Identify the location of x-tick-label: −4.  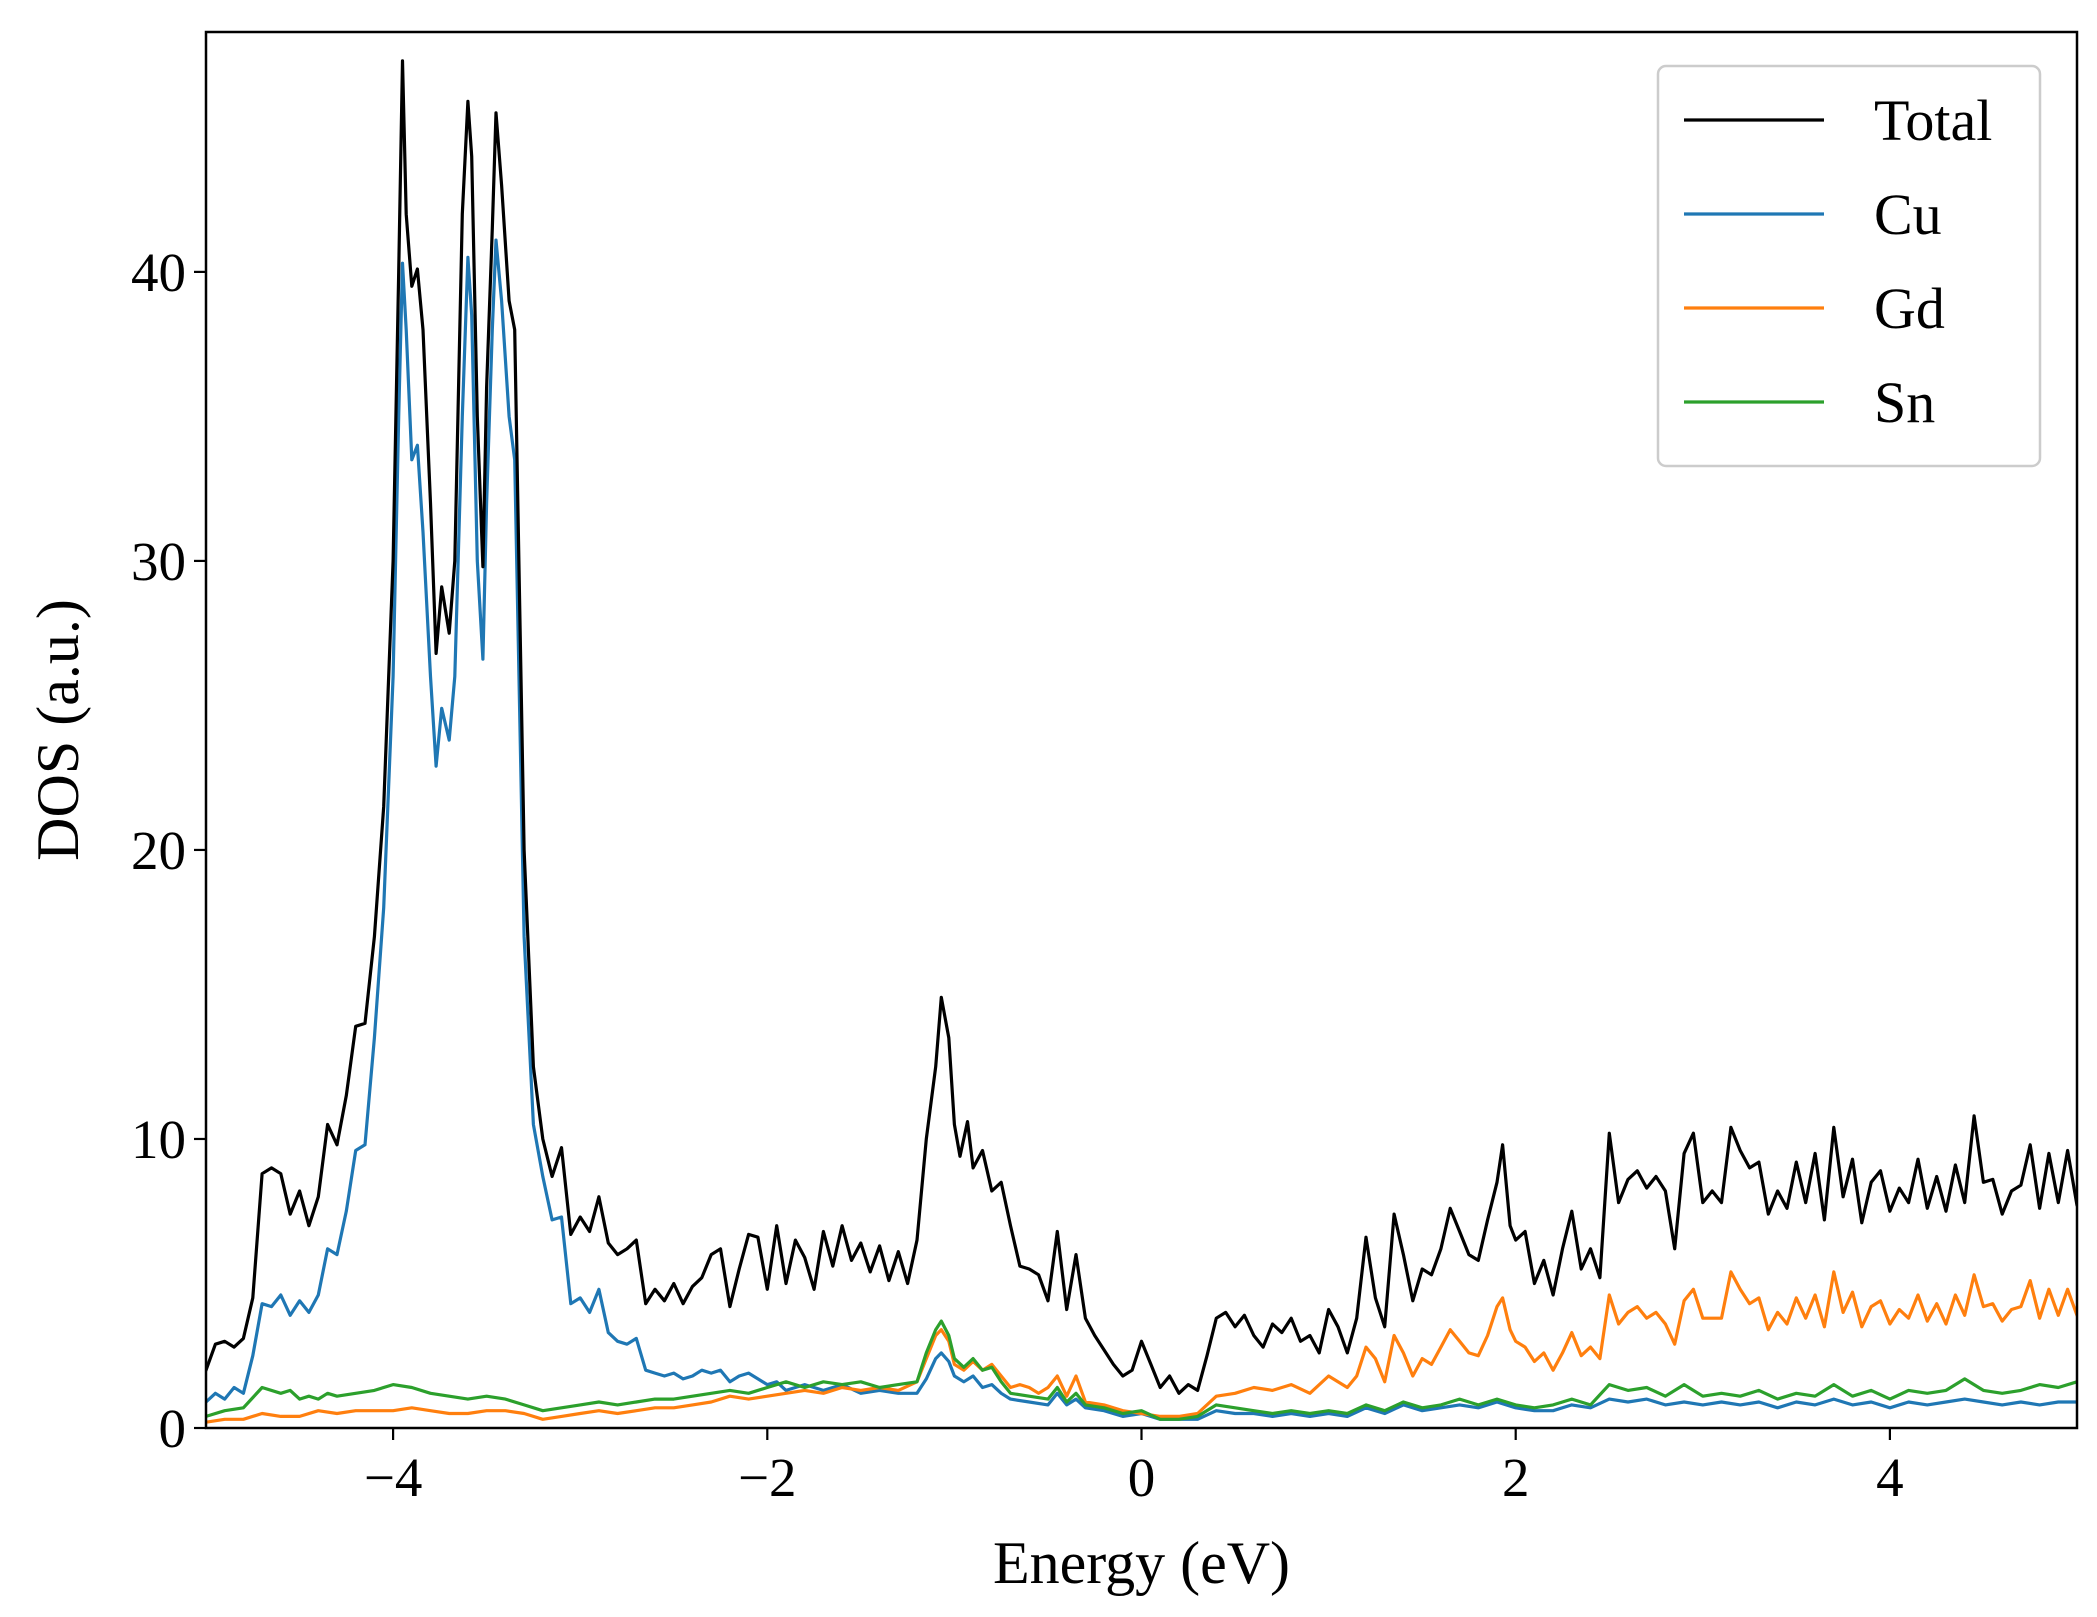
(393, 1477).